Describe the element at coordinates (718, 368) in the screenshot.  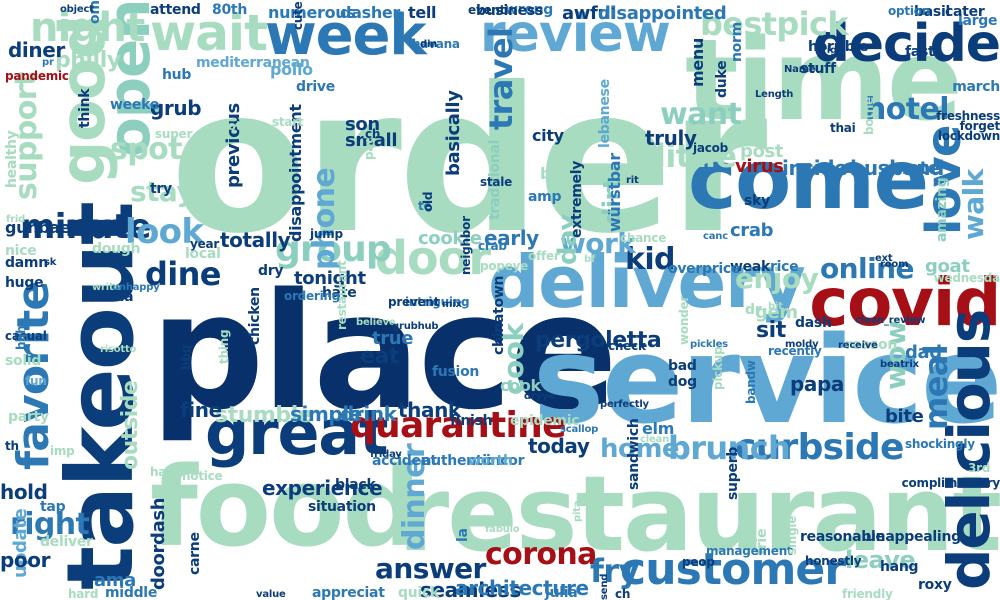
I see `cloud-word: pickup` at that location.